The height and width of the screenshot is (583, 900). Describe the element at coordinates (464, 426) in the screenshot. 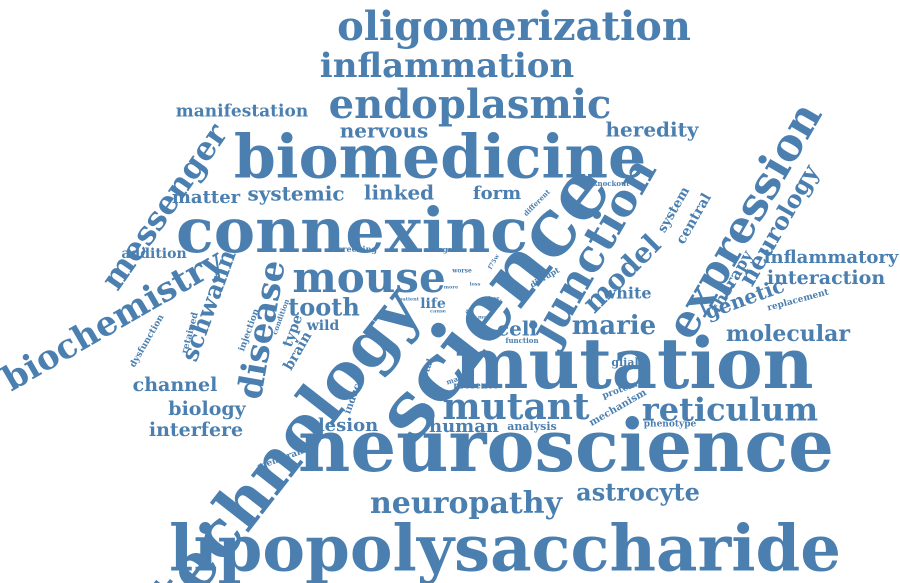

I see `word-human: human` at that location.